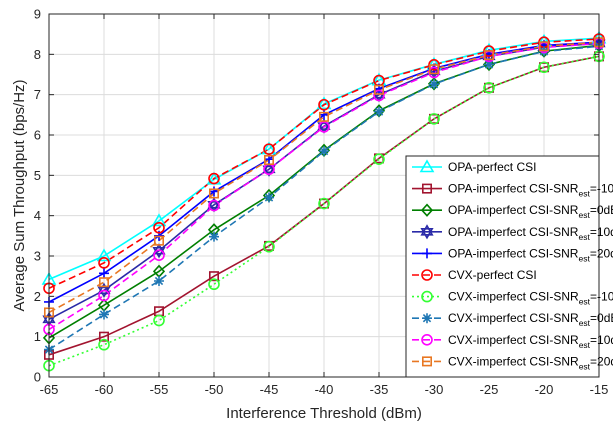  I want to click on y-tick-label: 0, so click(37, 377).